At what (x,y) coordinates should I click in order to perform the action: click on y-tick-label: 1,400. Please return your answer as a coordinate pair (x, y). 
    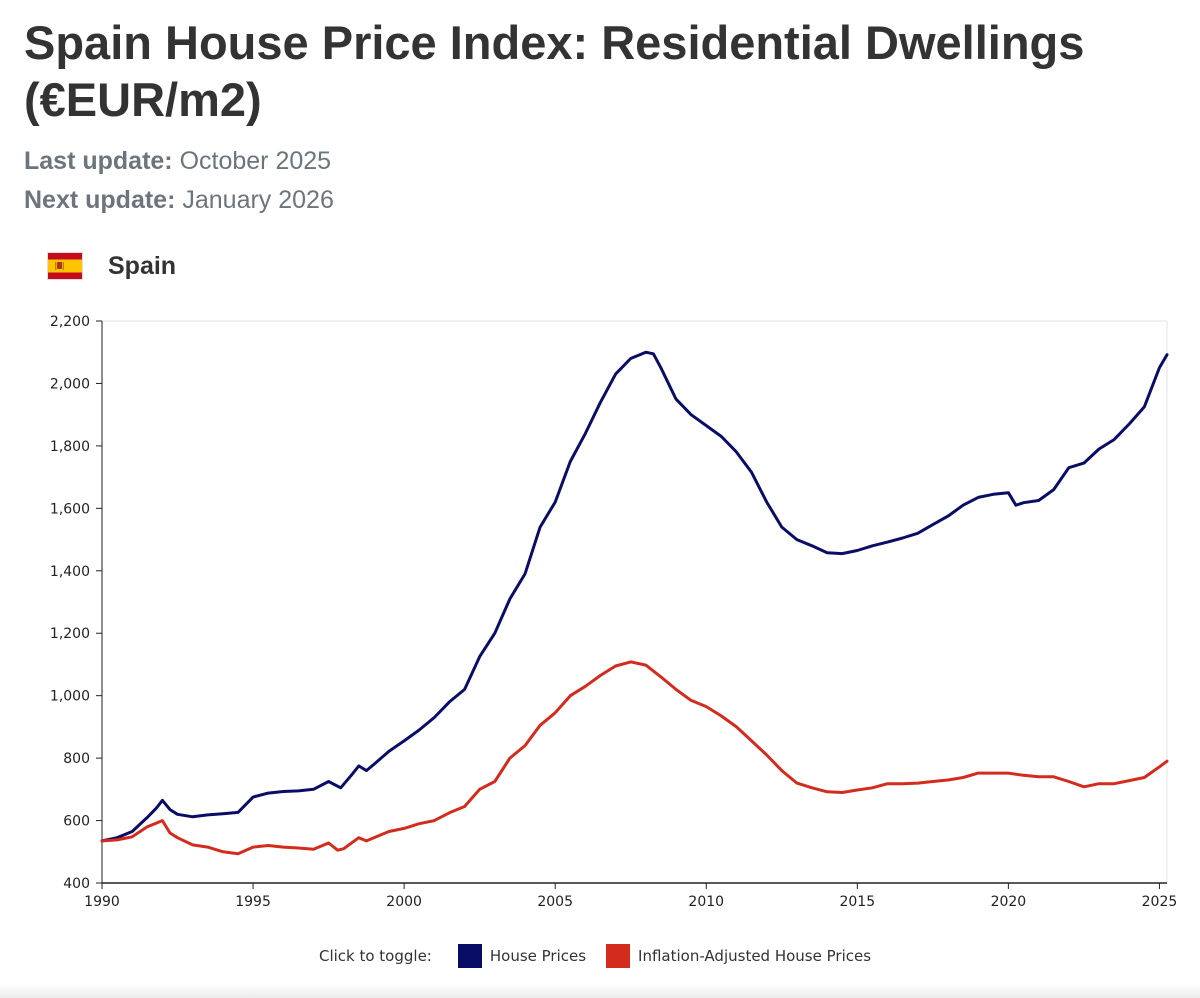
    Looking at the image, I should click on (70, 572).